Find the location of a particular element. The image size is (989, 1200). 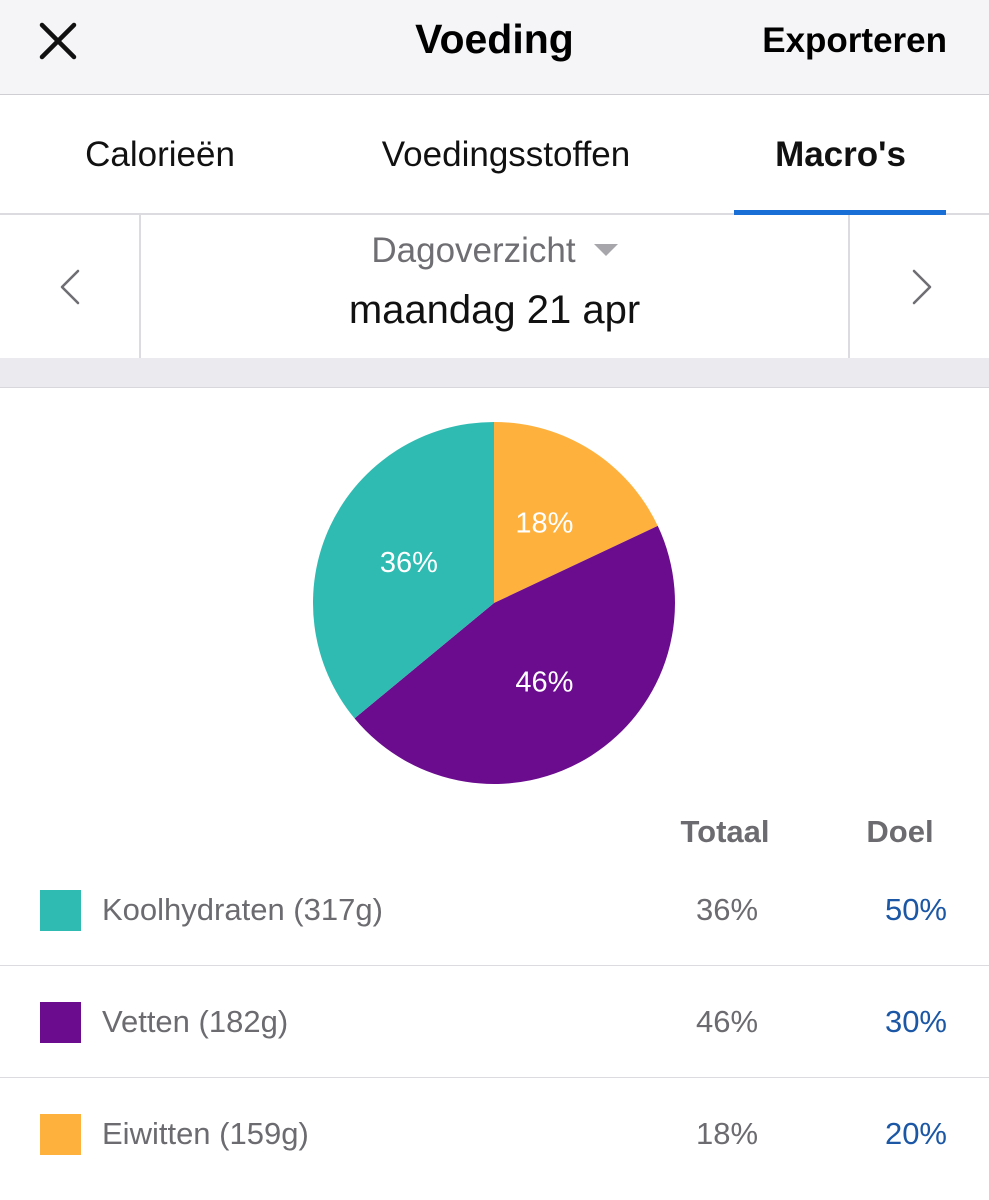

active-tab-indicator is located at coordinates (840, 212).